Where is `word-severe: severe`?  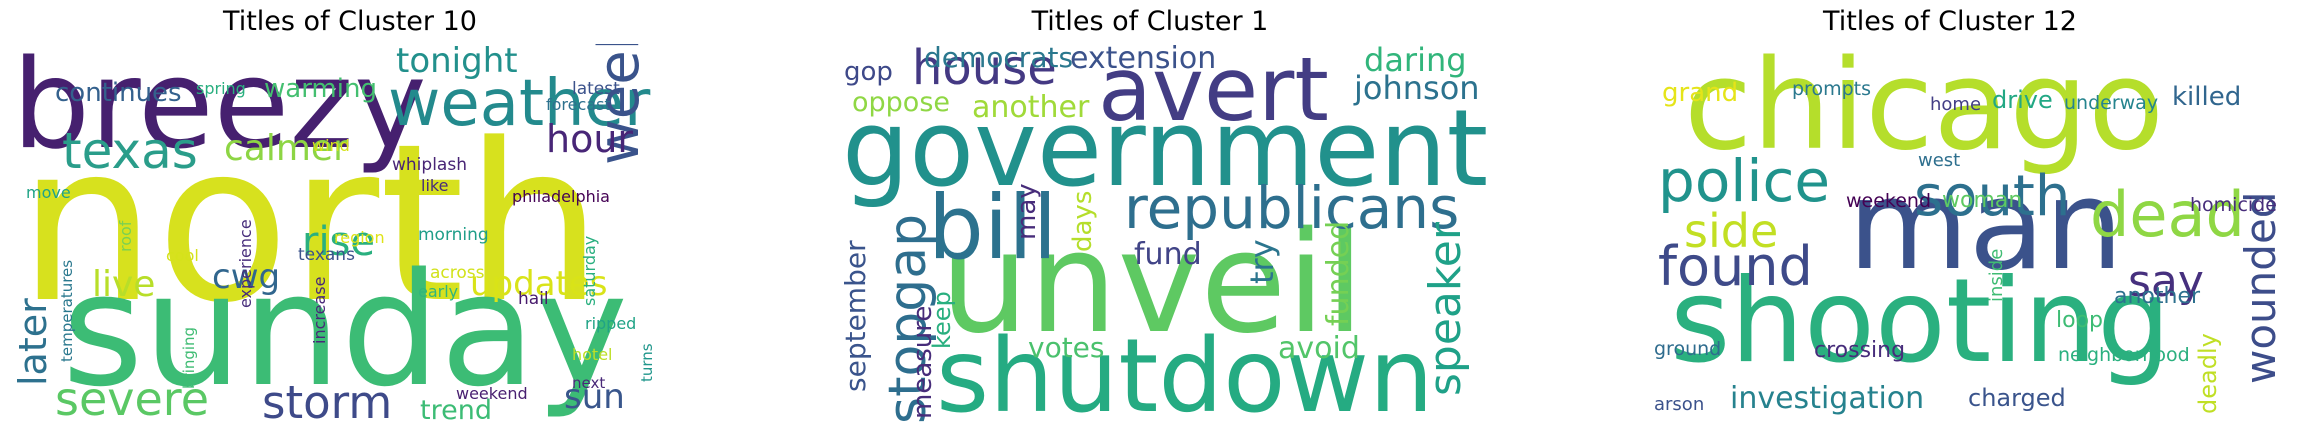
word-severe: severe is located at coordinates (132, 399).